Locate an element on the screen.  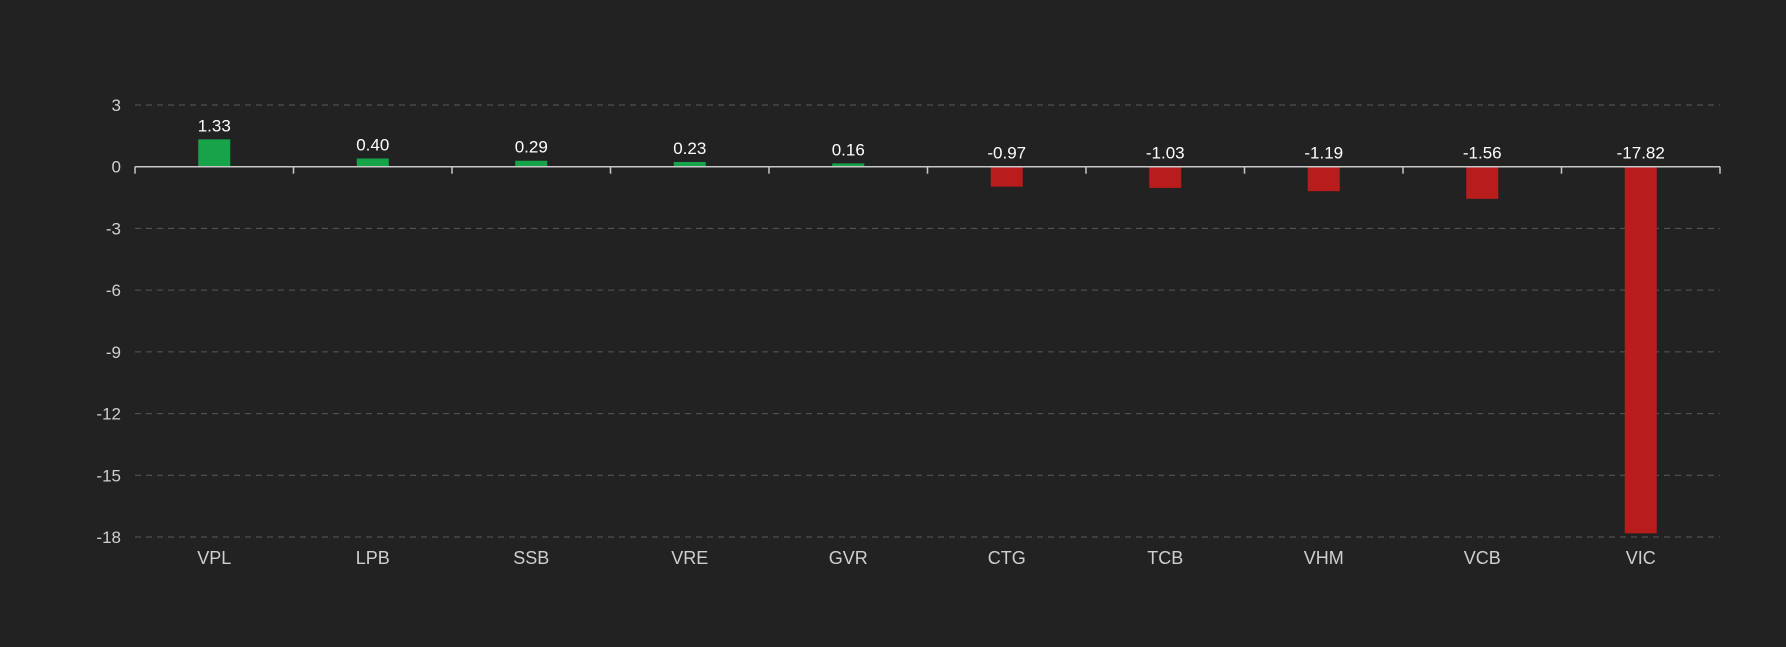
y-tick-label-6: -15 is located at coordinates (108, 475).